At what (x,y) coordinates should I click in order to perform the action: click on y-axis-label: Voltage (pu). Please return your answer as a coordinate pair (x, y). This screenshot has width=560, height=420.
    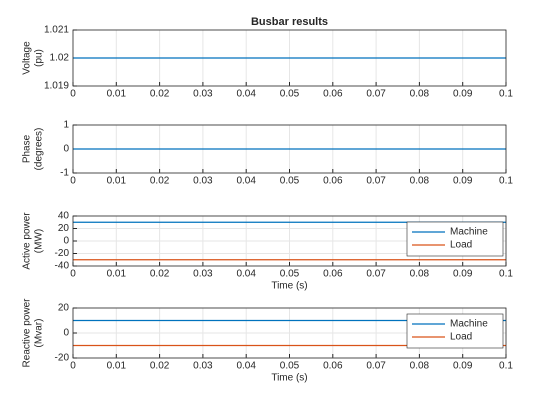
    Looking at the image, I should click on (33, 58).